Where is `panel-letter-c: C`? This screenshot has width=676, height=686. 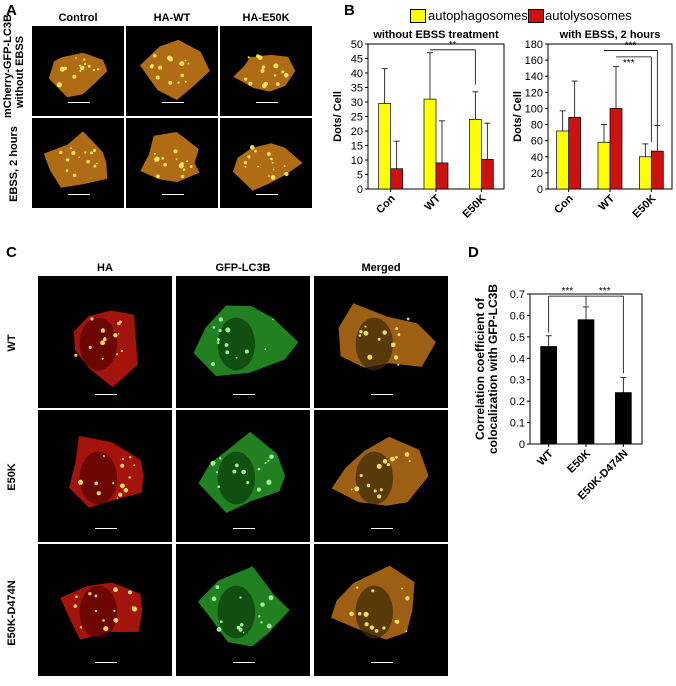
panel-letter-c: C is located at coordinates (11, 252).